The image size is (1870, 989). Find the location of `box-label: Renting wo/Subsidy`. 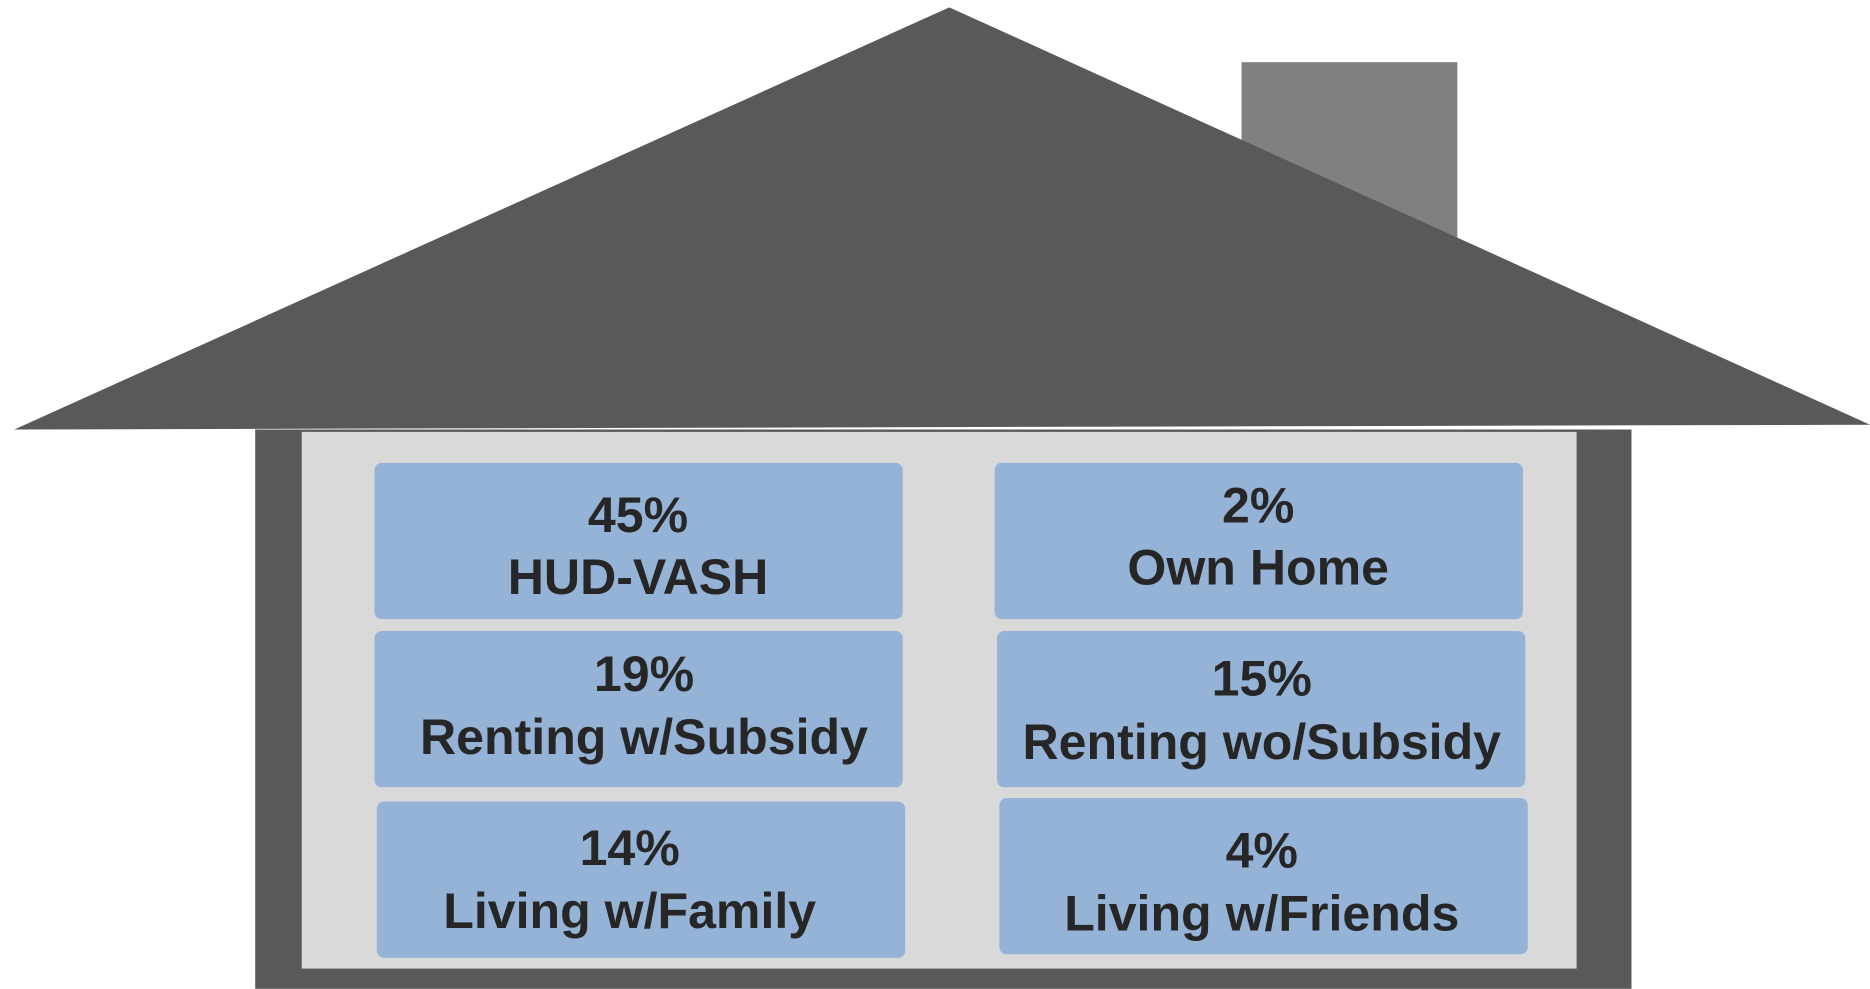

box-label: Renting wo/Subsidy is located at coordinates (1262, 742).